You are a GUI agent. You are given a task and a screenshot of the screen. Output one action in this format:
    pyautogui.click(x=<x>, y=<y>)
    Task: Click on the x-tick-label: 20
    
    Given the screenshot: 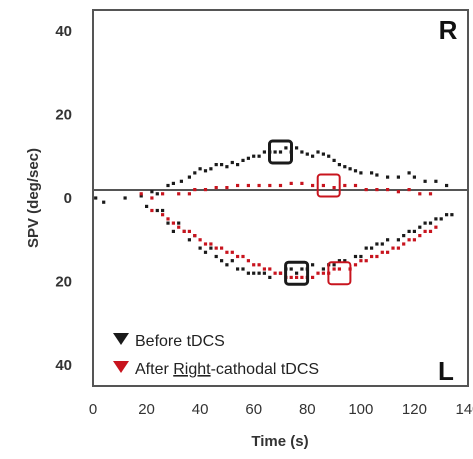 What is the action you would take?
    pyautogui.click(x=146, y=409)
    